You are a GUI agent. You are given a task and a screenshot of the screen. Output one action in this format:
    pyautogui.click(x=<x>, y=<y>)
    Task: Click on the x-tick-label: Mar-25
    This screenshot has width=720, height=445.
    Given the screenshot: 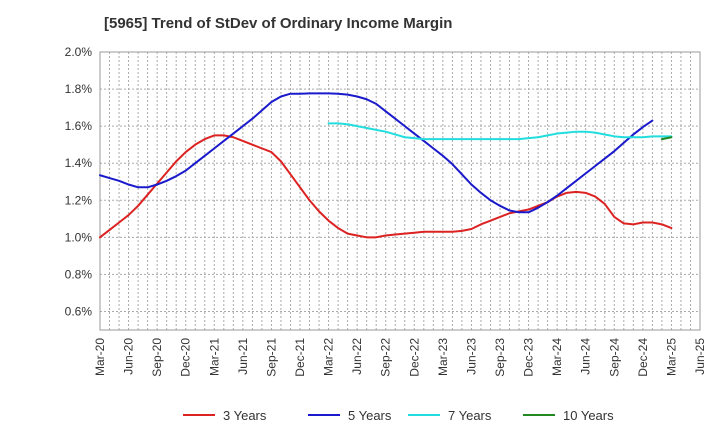 What is the action you would take?
    pyautogui.click(x=671, y=357)
    